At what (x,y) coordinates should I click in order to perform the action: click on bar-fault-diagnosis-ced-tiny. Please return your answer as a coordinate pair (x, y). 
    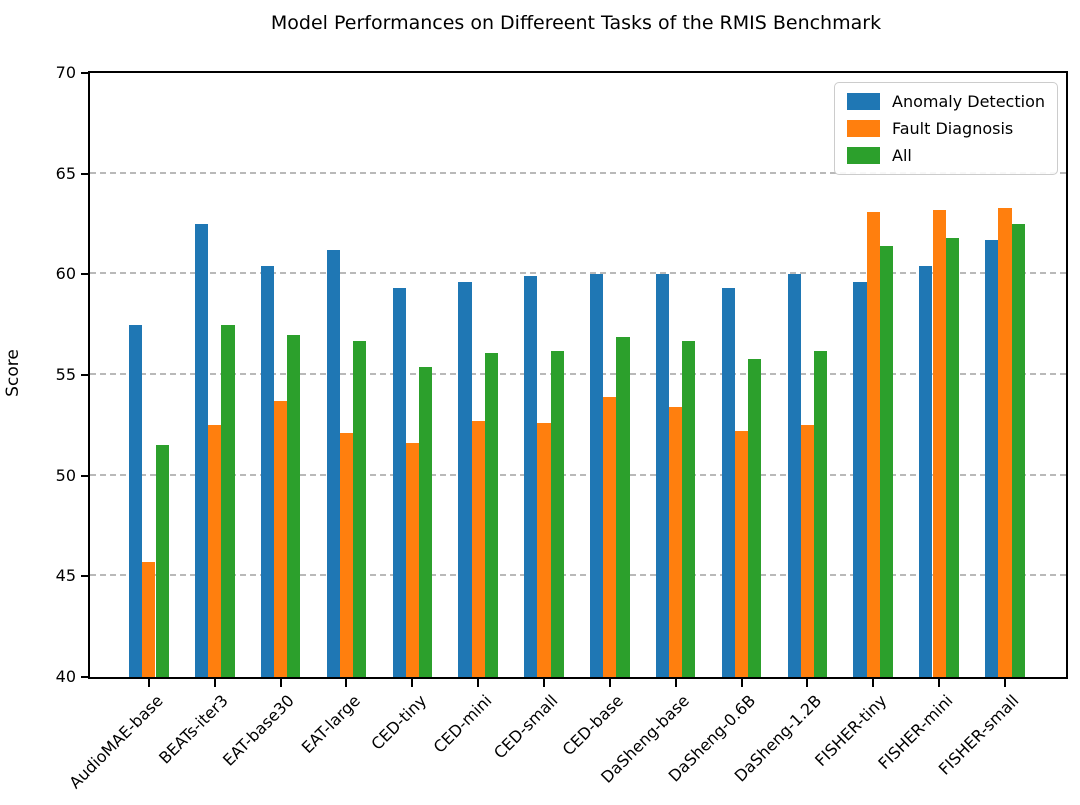
    Looking at the image, I should click on (412, 560).